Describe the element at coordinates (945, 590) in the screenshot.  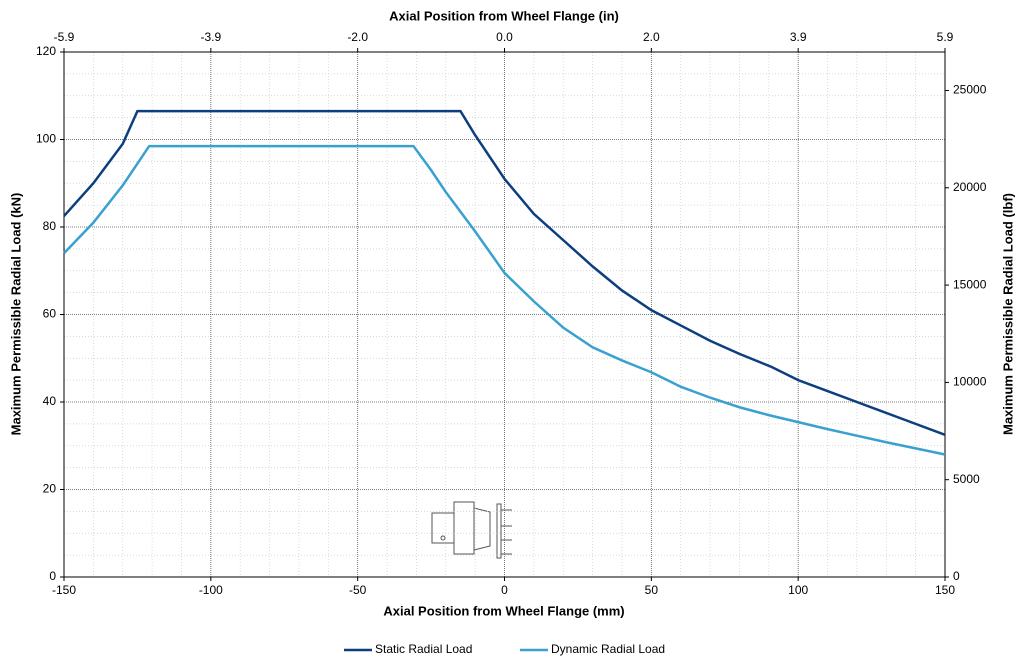
I see `x-tick-label: 150` at that location.